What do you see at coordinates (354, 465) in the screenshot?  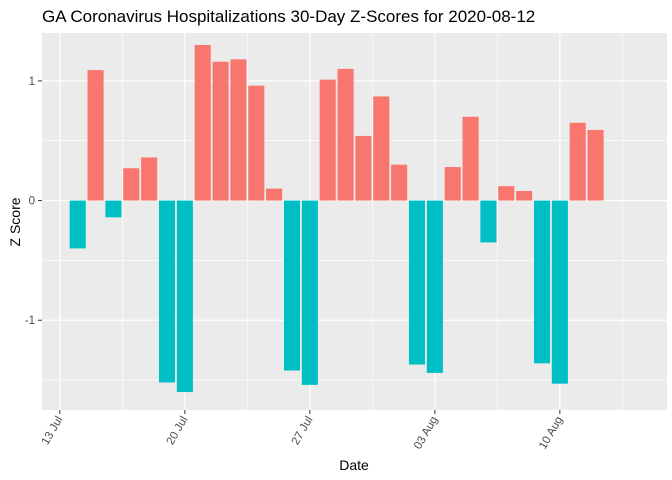 I see `x-axis-title: Date` at bounding box center [354, 465].